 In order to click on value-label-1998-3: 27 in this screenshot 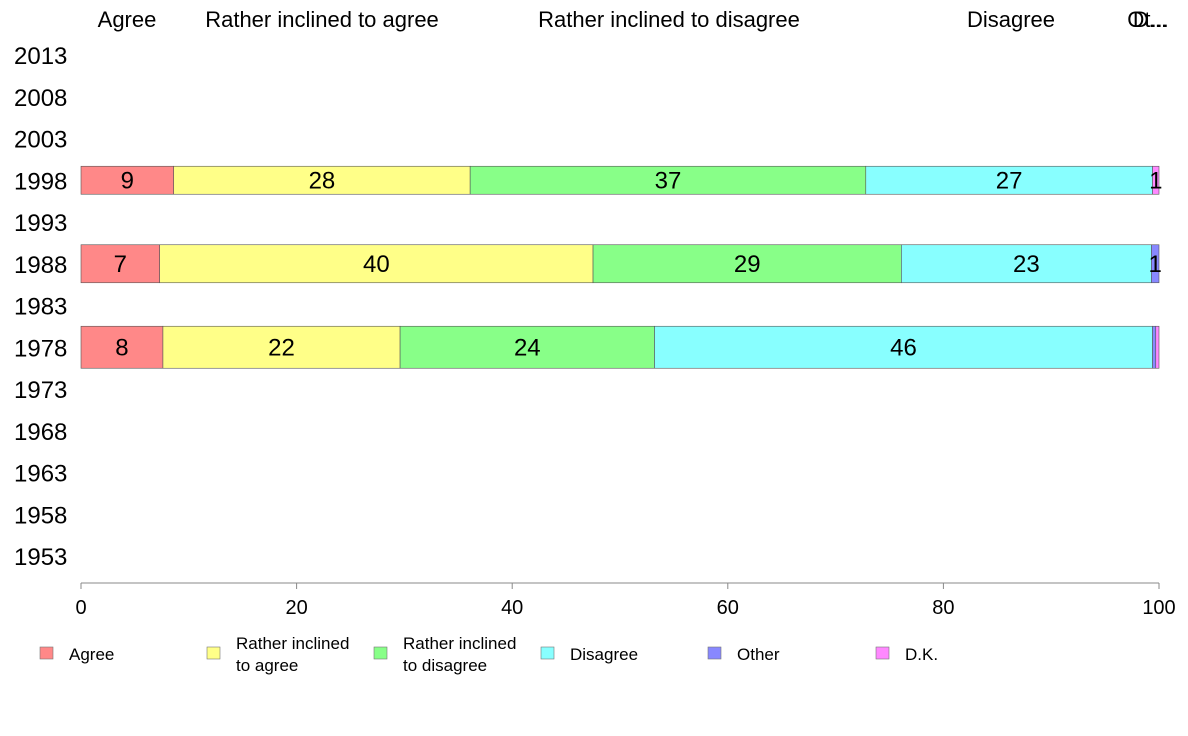, I will do `click(1009, 180)`.